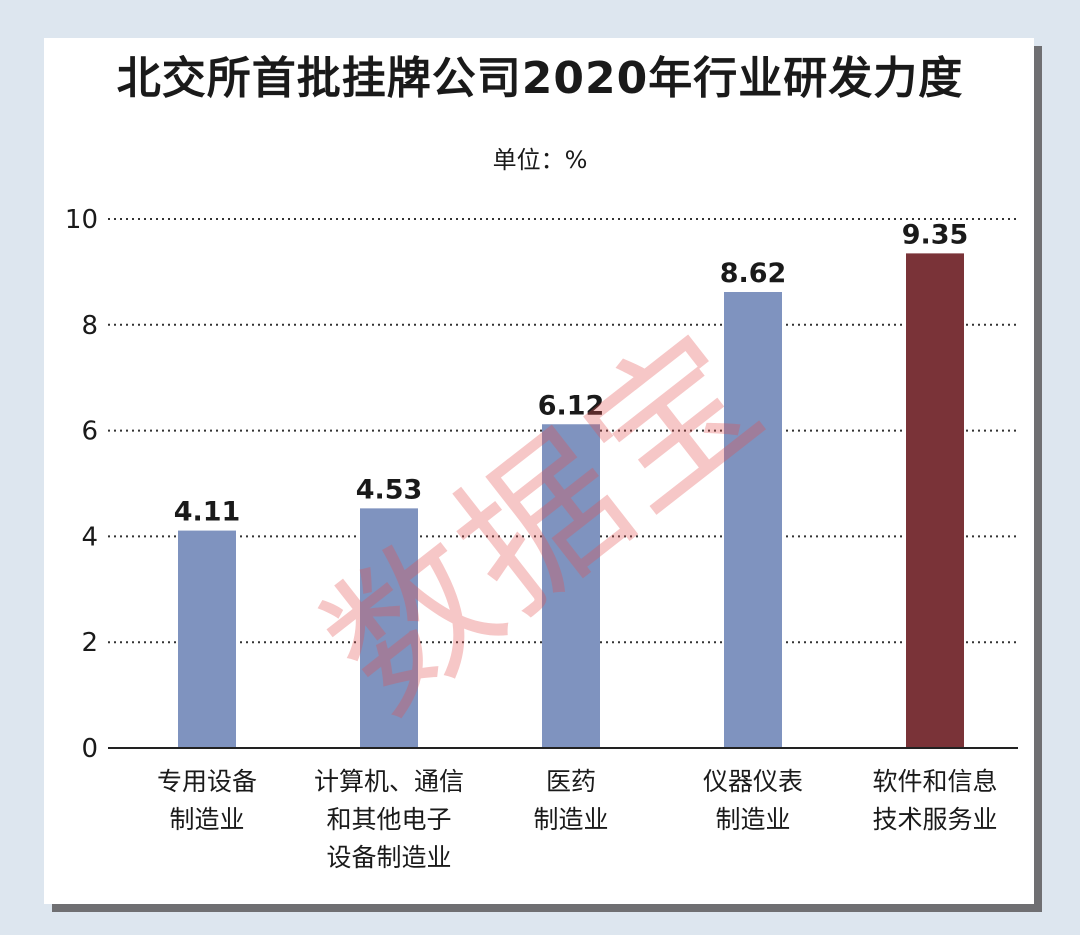 The image size is (1080, 935). Describe the element at coordinates (752, 800) in the screenshot. I see `category-label: 仪器仪表 制造业` at that location.